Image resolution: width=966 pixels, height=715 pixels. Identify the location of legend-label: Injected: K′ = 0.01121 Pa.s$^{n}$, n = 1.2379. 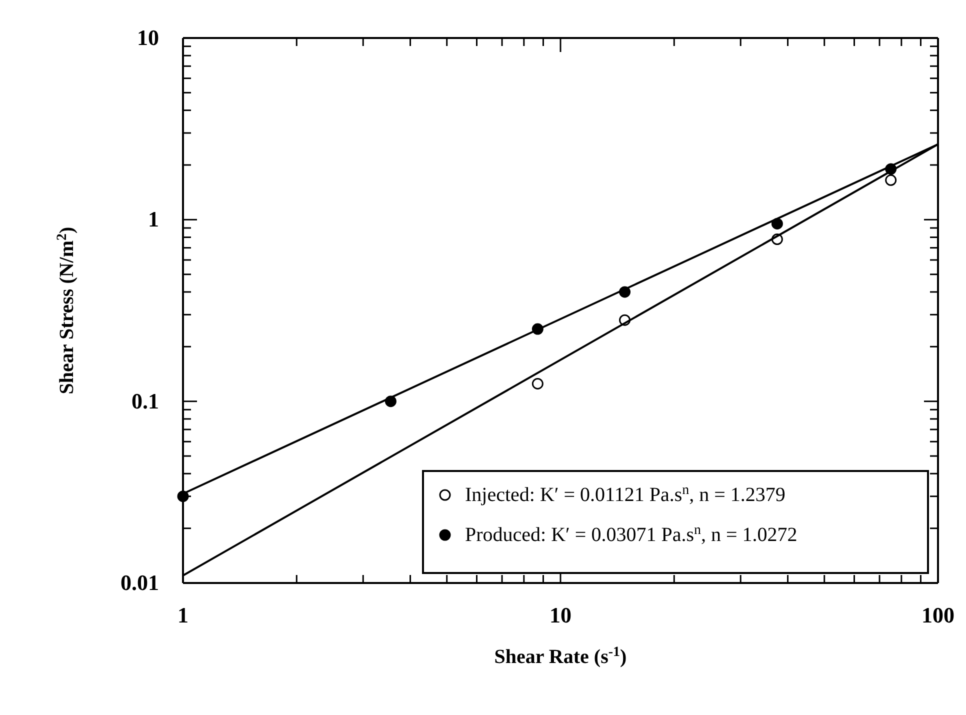
(625, 494).